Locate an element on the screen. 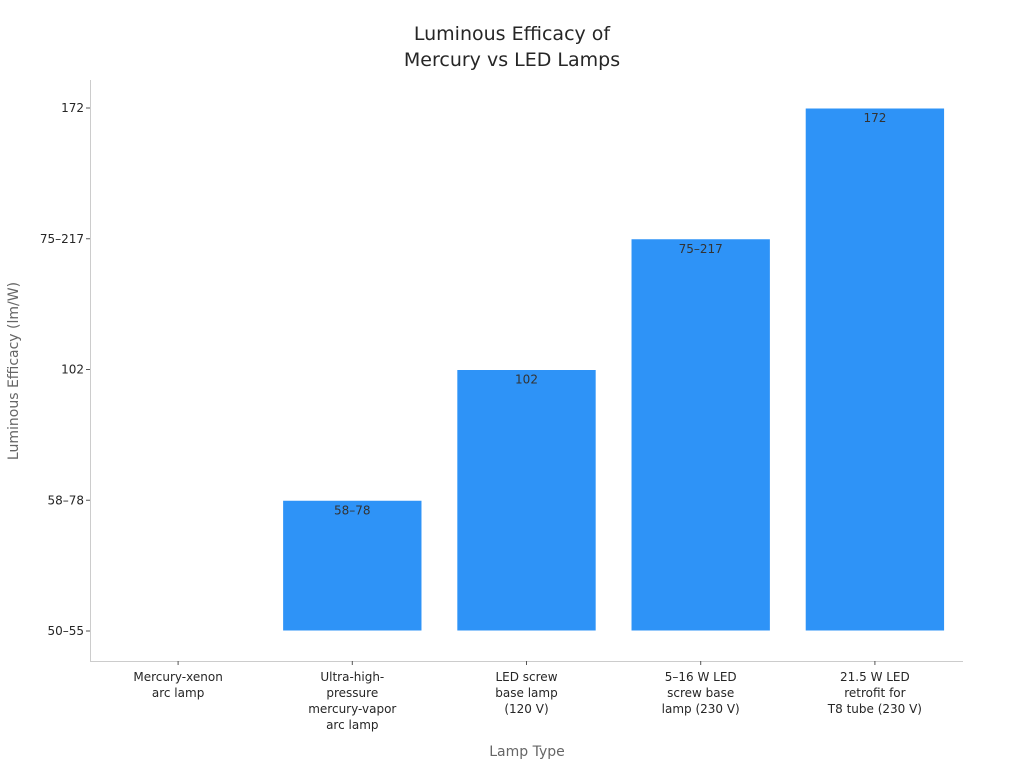 This screenshot has height=773, width=1024. y-tick-label: 75–217 is located at coordinates (62, 239).